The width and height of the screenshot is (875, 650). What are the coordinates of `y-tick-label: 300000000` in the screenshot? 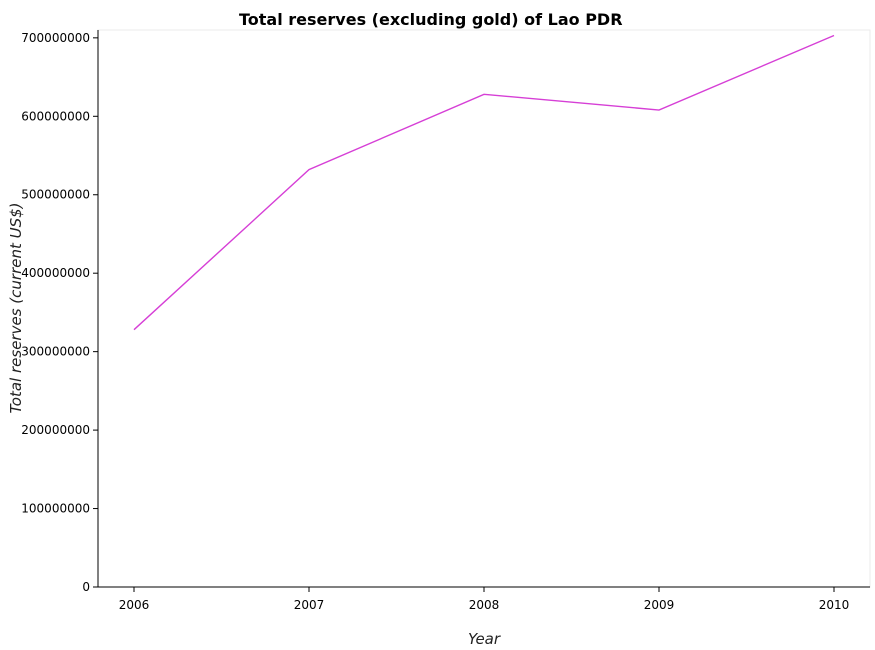 It's located at (55, 352).